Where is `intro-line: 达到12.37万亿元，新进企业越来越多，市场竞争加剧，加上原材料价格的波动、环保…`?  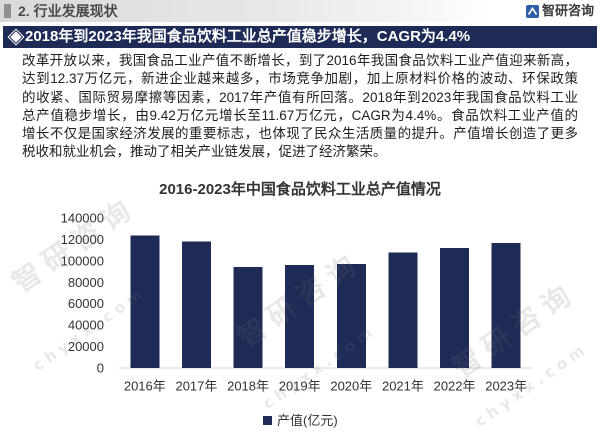 intro-line: 达到12.37万亿元，新进企业越来越多，市场竞争加剧，加上原材料价格的波动、环保… is located at coordinates (300, 79).